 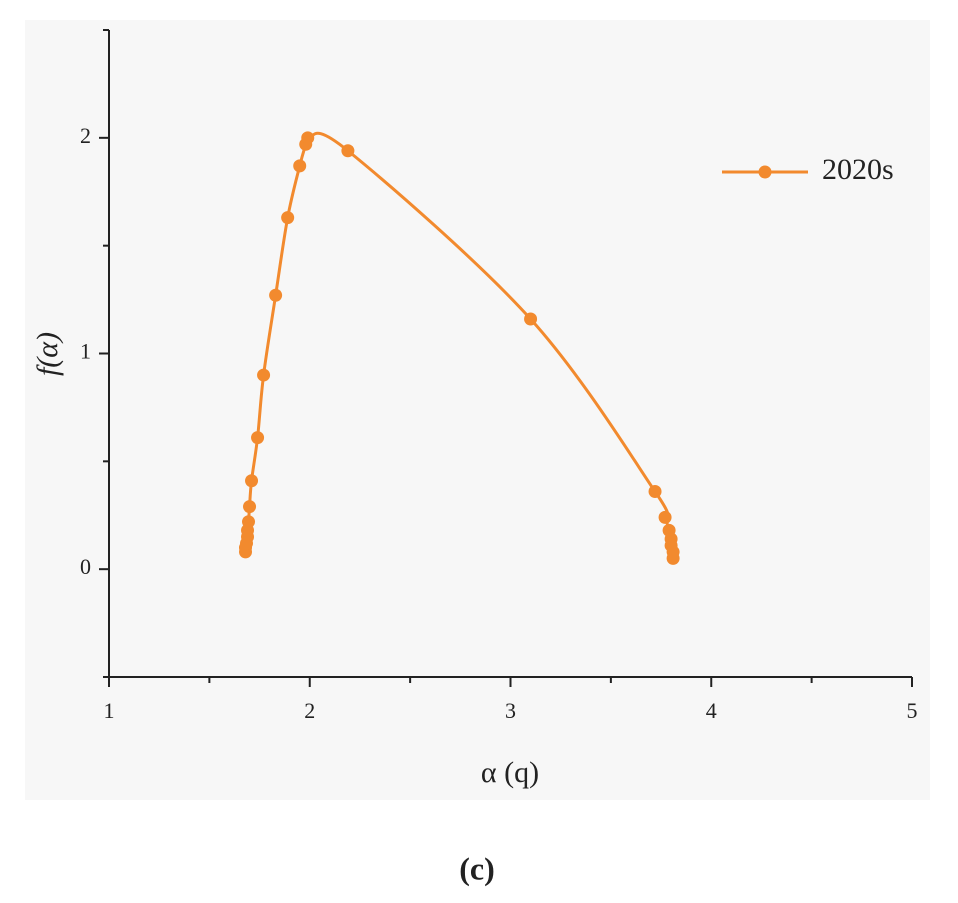 What do you see at coordinates (109, 710) in the screenshot?
I see `x-tick-label: 1` at bounding box center [109, 710].